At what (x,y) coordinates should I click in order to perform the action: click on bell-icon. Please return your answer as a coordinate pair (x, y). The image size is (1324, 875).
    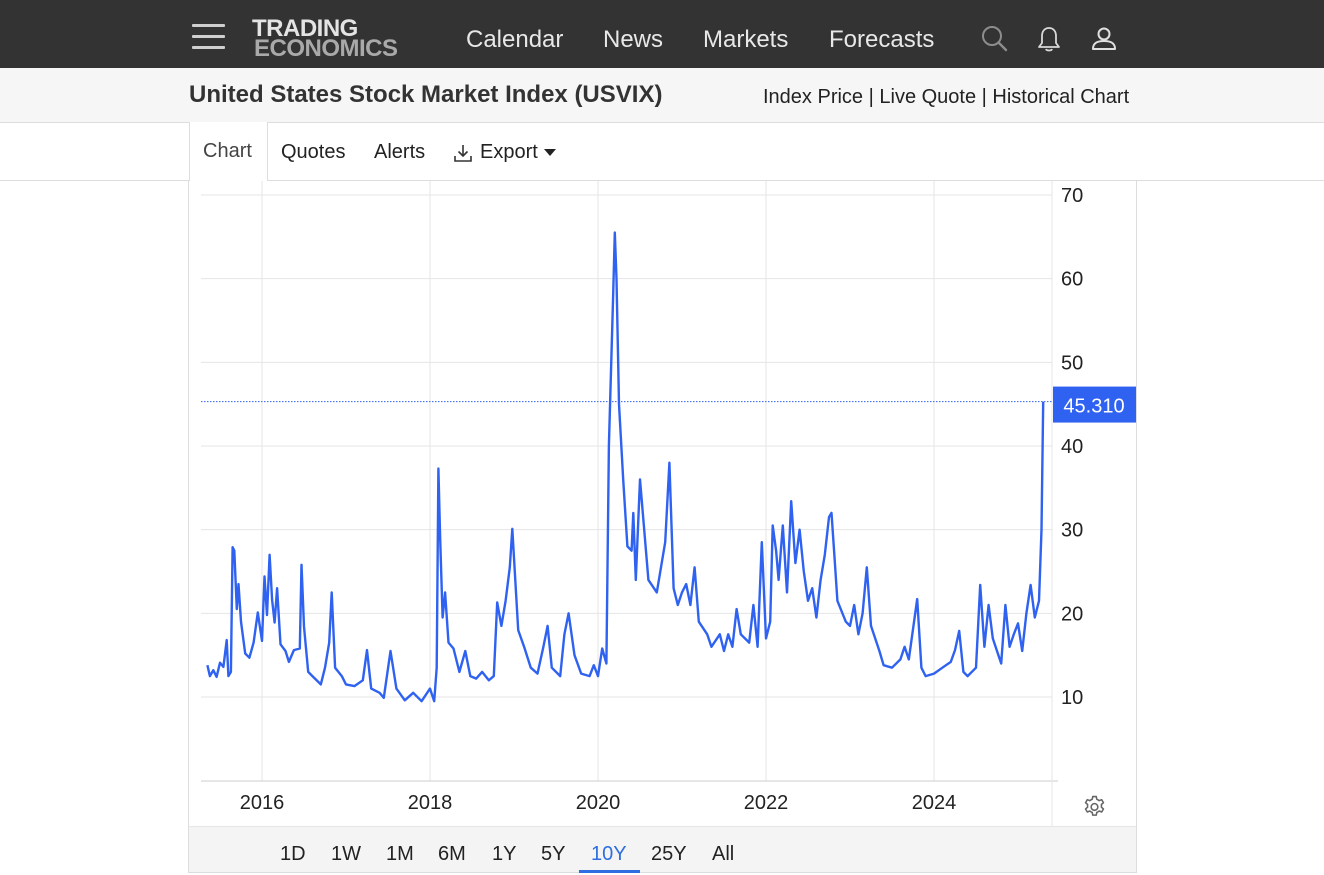
    Looking at the image, I should click on (1049, 39).